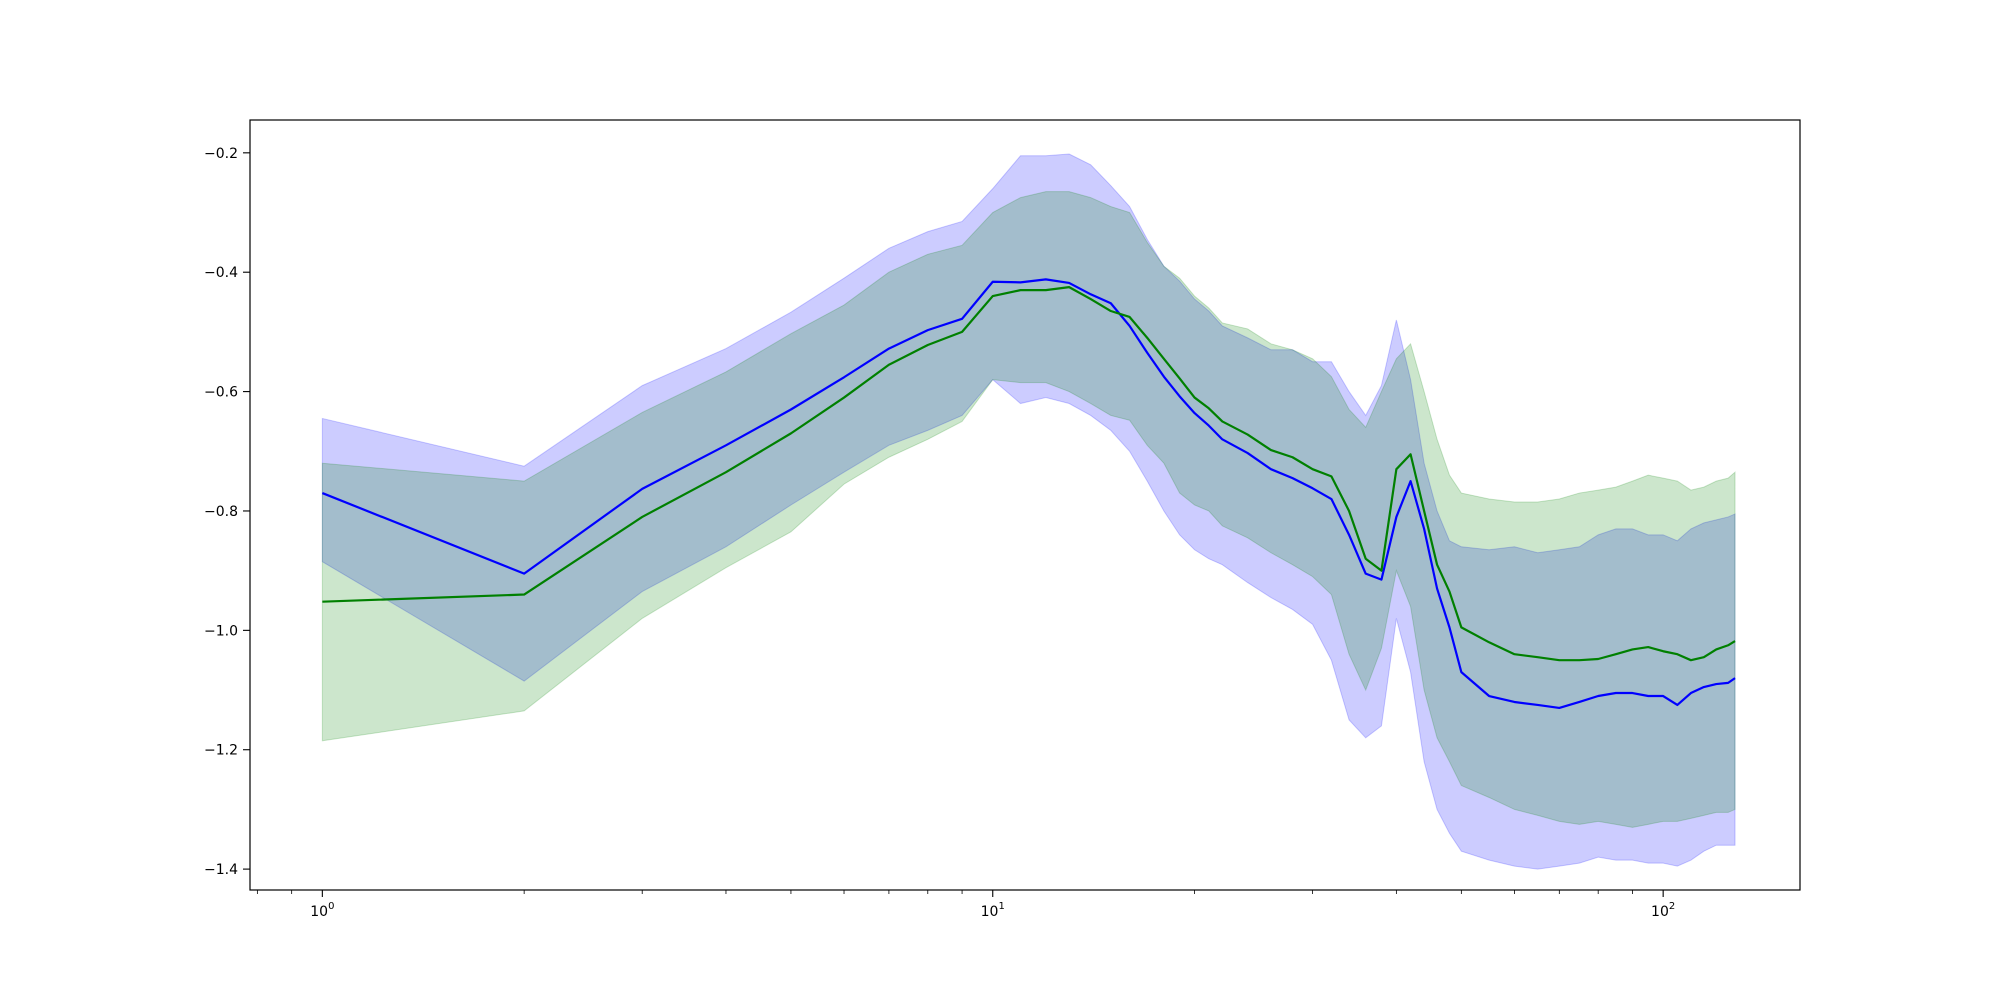 This screenshot has height=1004, width=2000. I want to click on x-tick-label: 10², so click(1663, 910).